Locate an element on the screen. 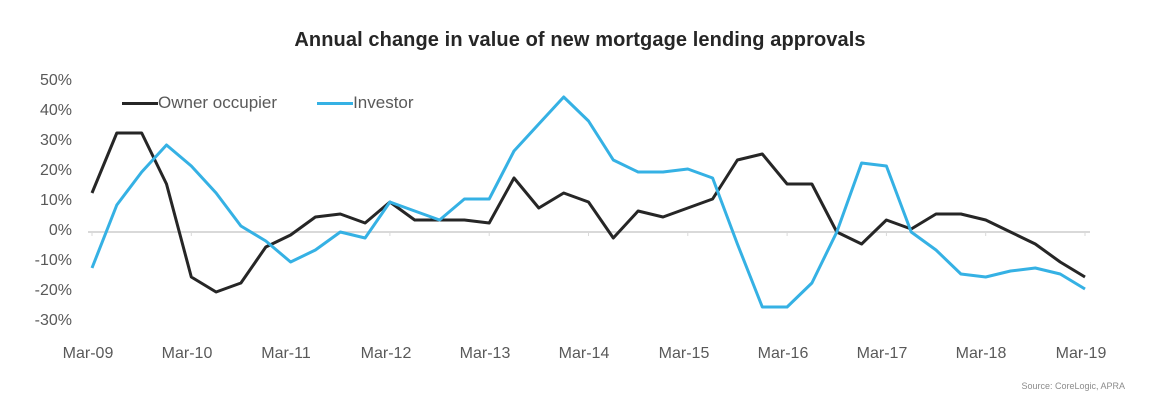 The width and height of the screenshot is (1160, 420). x-tick-label: Mar-09 is located at coordinates (88, 353).